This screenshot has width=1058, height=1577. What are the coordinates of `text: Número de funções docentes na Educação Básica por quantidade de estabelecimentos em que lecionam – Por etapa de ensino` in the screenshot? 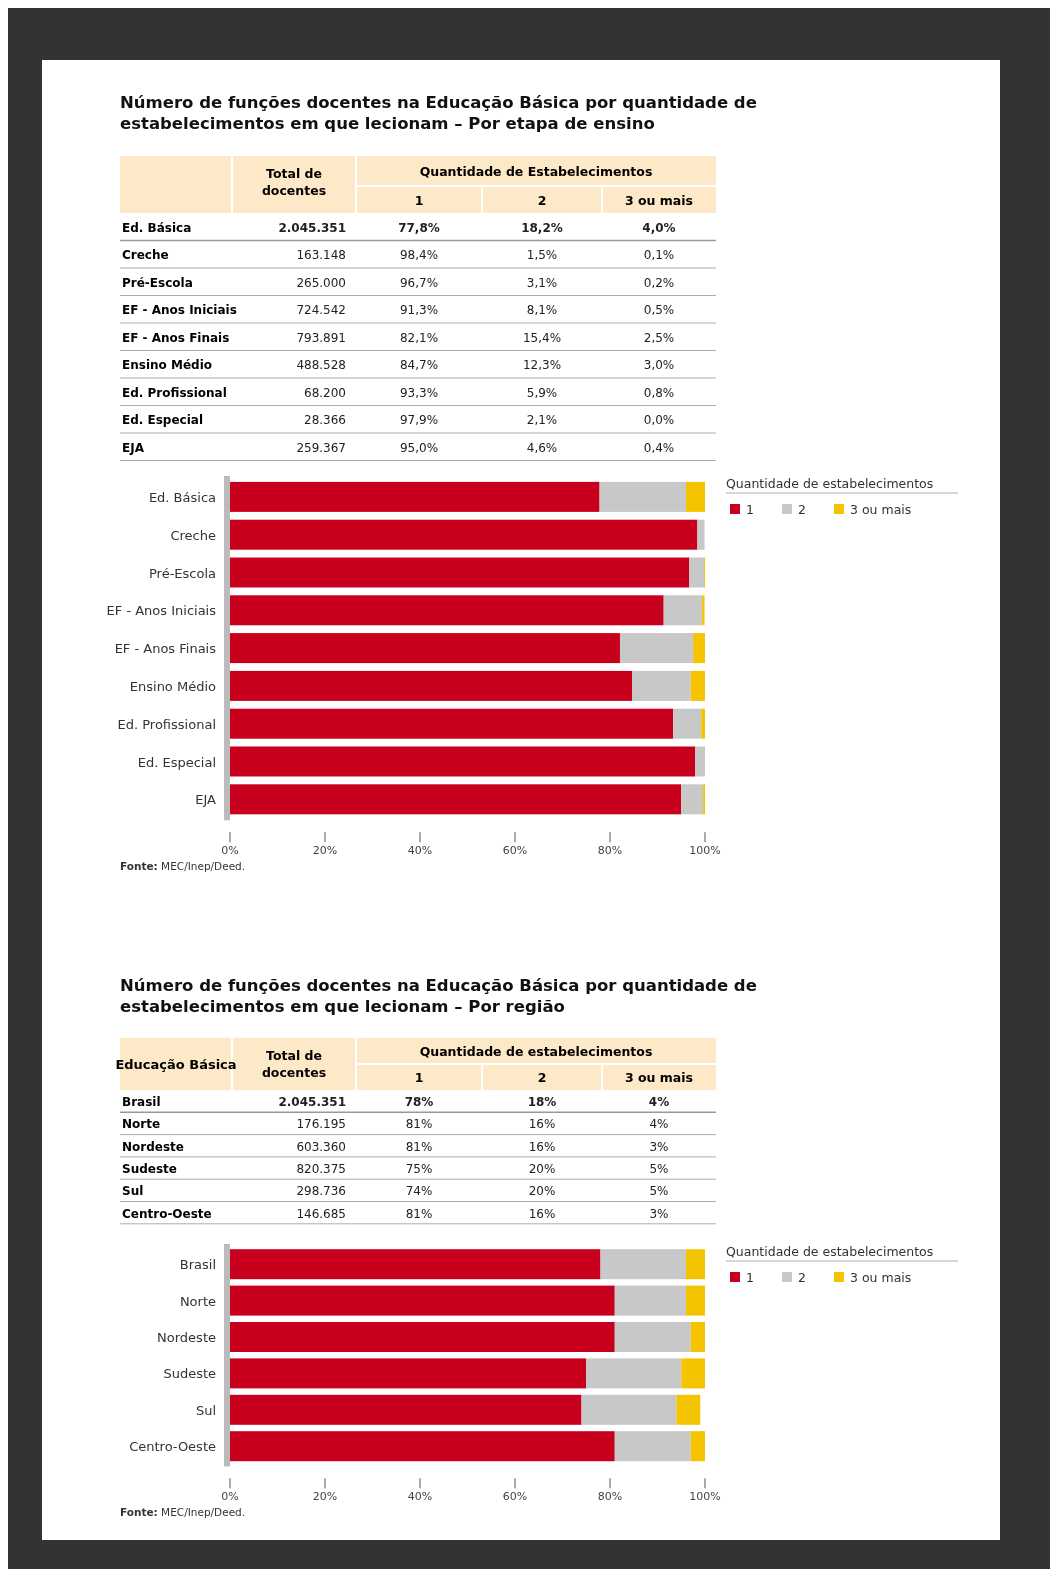 It's located at (438, 113).